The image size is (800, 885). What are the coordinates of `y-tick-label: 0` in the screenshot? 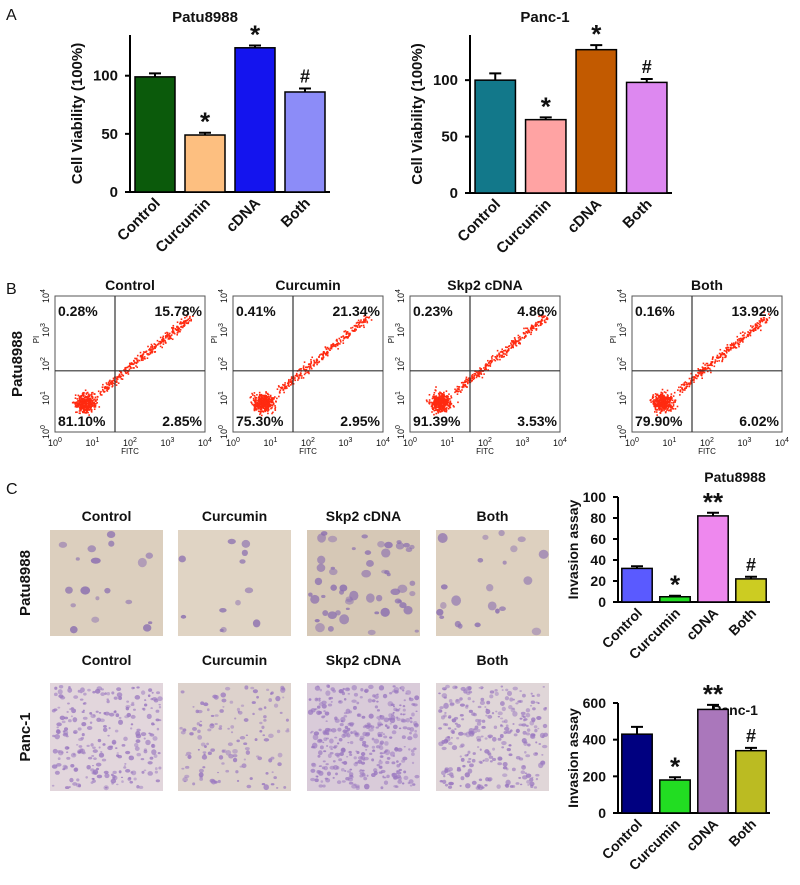 It's located at (454, 193).